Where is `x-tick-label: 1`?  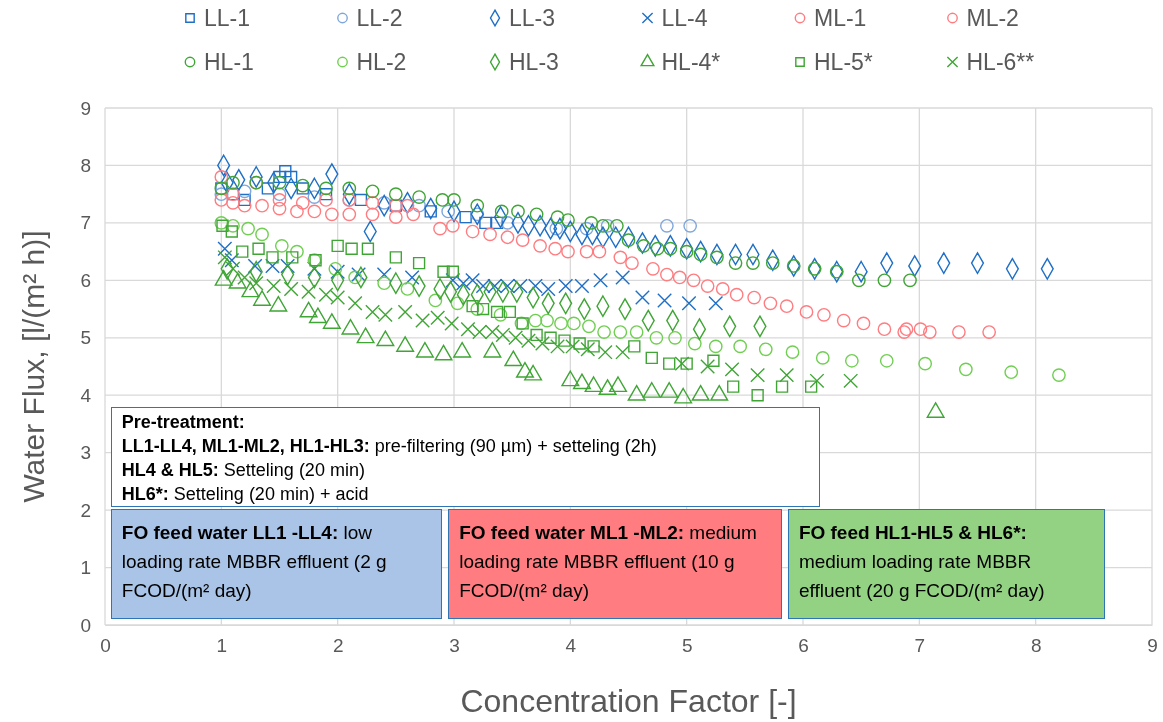 x-tick-label: 1 is located at coordinates (222, 646).